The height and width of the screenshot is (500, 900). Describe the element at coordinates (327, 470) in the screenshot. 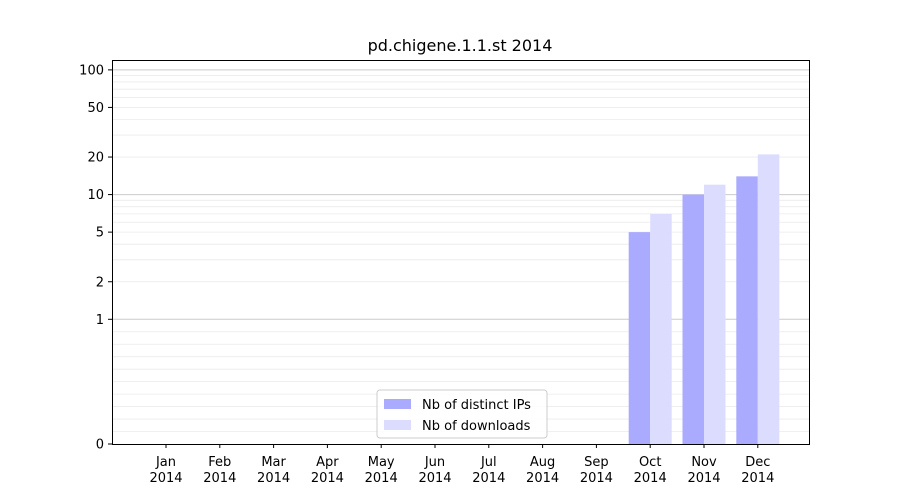

I see `x-tick-label: Apr 2014` at that location.